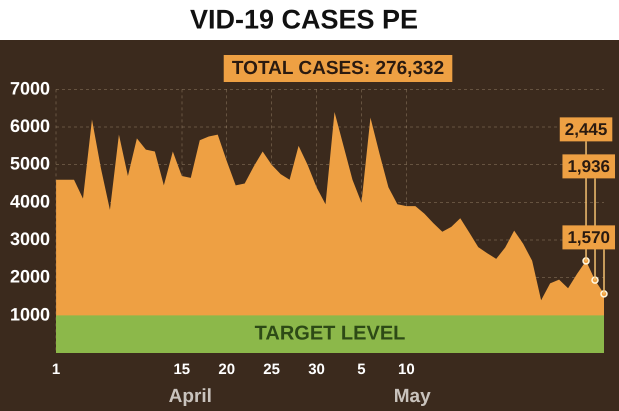 This screenshot has height=411, width=619. Describe the element at coordinates (30, 201) in the screenshot. I see `y-tick-label: 4000` at that location.